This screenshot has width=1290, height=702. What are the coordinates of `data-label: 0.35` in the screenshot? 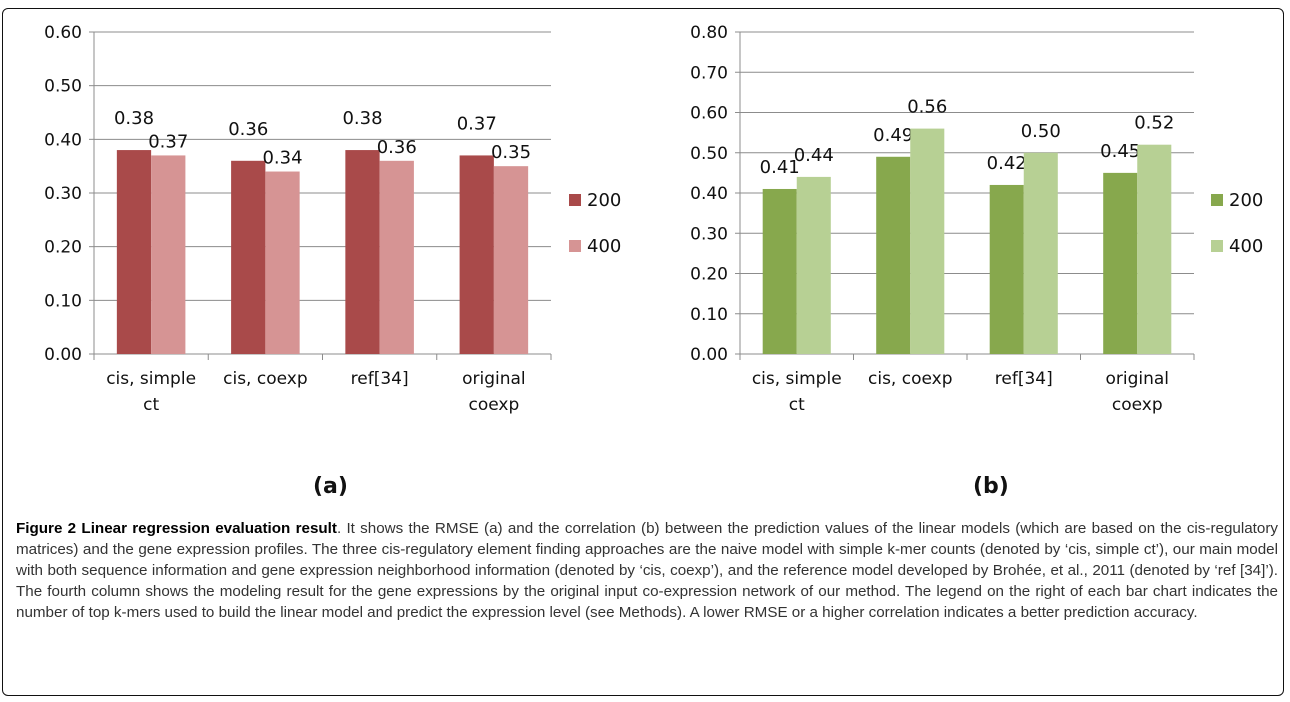 It's located at (511, 152).